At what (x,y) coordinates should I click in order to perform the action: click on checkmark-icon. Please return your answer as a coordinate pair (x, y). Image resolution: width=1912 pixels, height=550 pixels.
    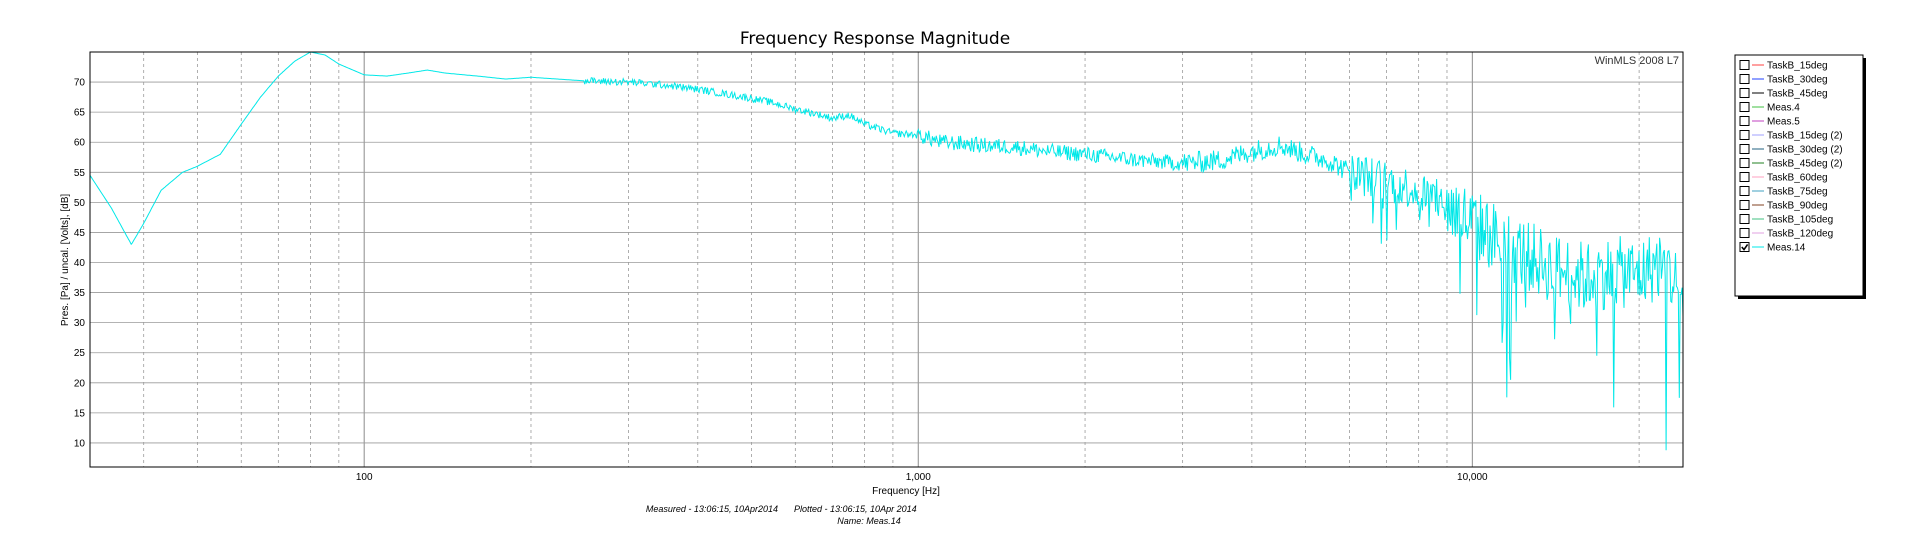
    Looking at the image, I should click on (1745, 247).